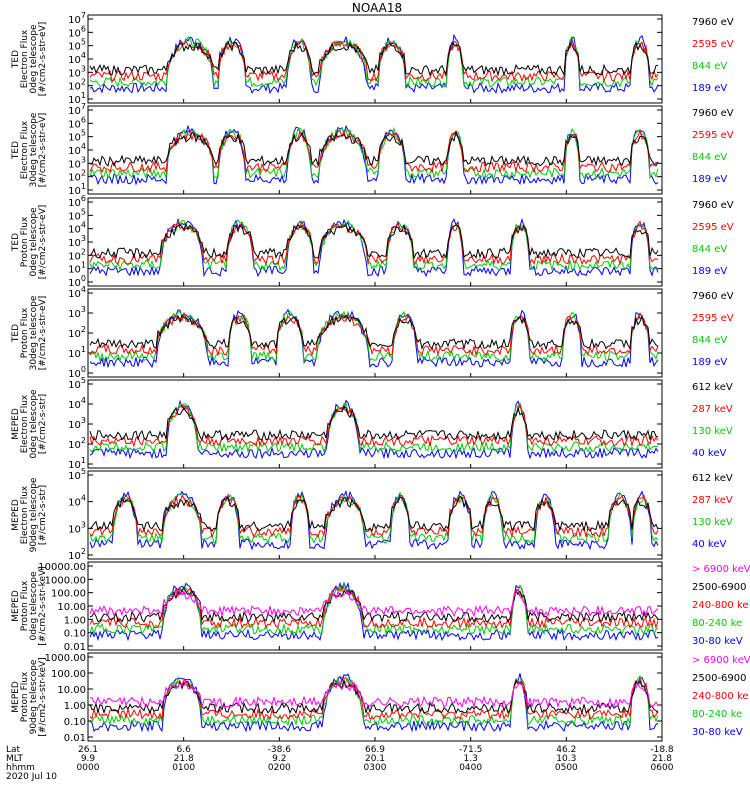 This screenshot has width=750, height=800. I want to click on x-tick-label: 0600, so click(662, 768).